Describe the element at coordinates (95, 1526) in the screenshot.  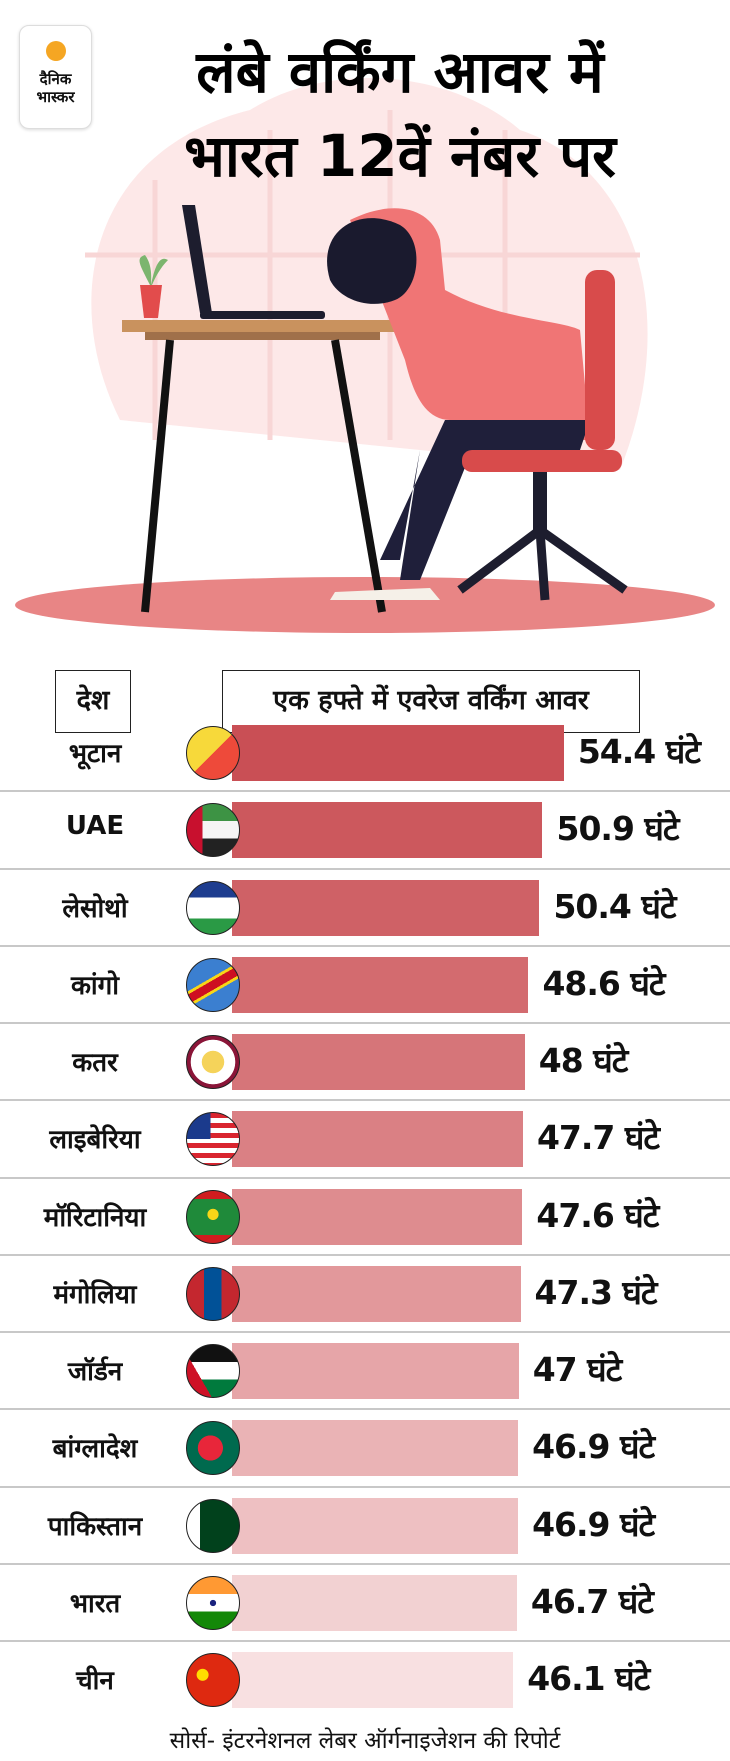
I see `country-label: पाकिस्तान` at that location.